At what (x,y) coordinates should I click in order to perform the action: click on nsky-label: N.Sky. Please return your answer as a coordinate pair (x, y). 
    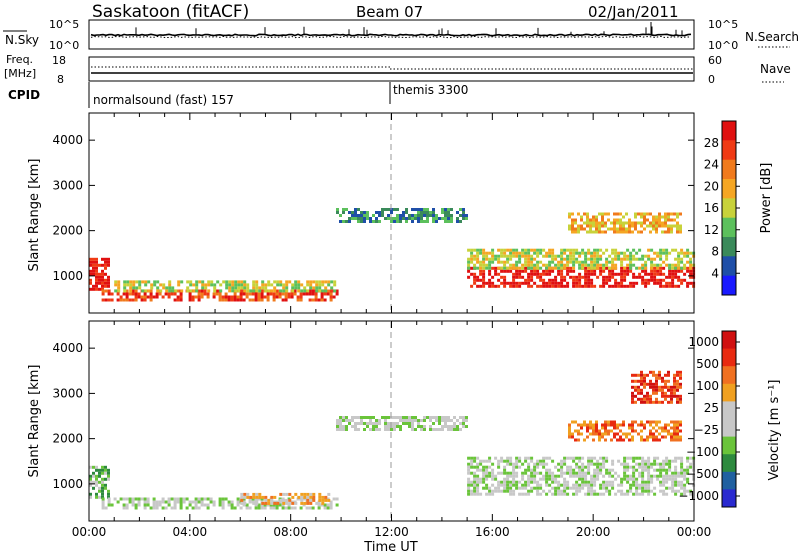
    Looking at the image, I should click on (22, 40).